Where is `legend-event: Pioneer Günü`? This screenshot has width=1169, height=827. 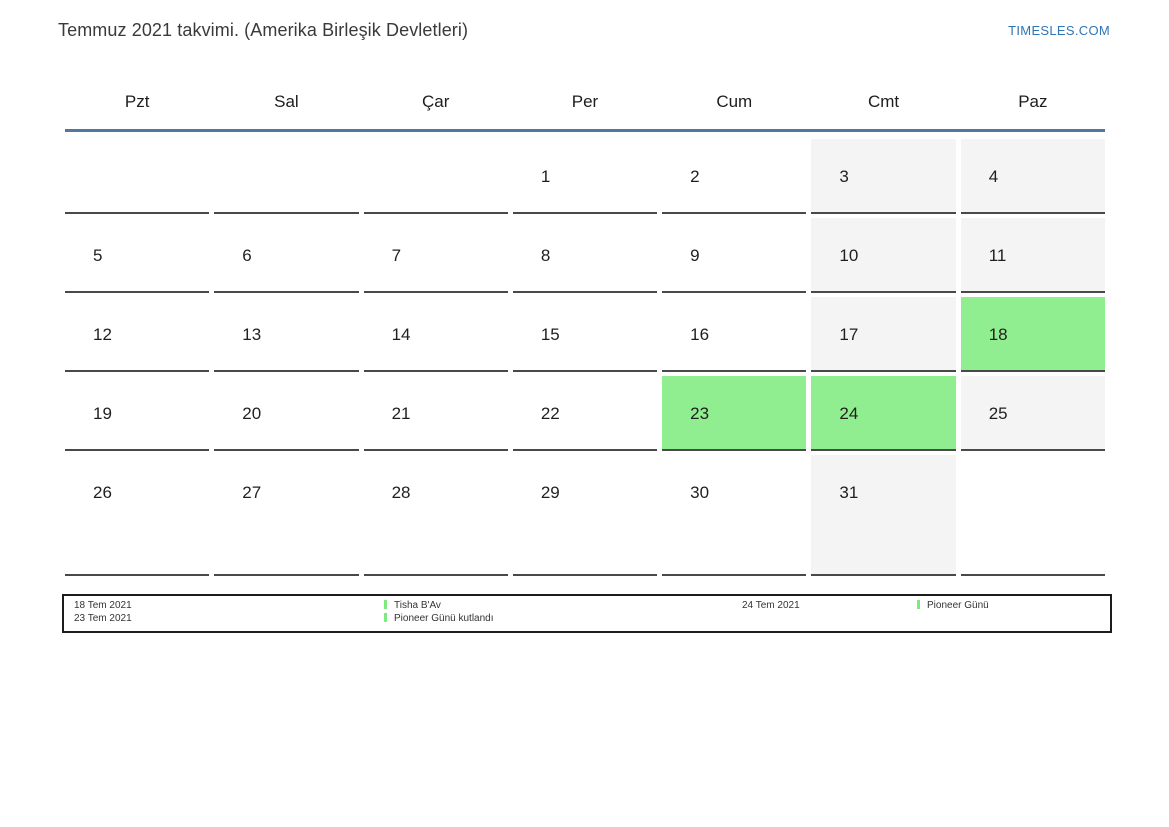
legend-event: Pioneer Günü is located at coordinates (953, 606).